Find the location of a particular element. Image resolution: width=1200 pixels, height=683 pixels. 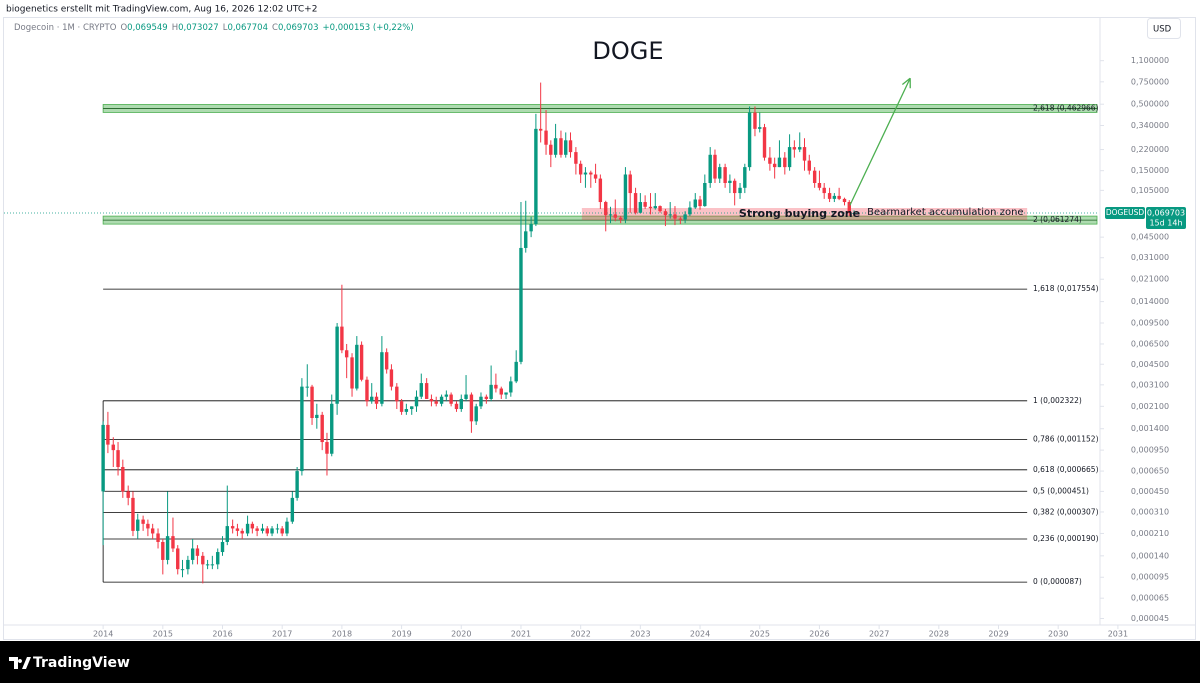

level-label: 2,618 (0,462966) is located at coordinates (1066, 107).